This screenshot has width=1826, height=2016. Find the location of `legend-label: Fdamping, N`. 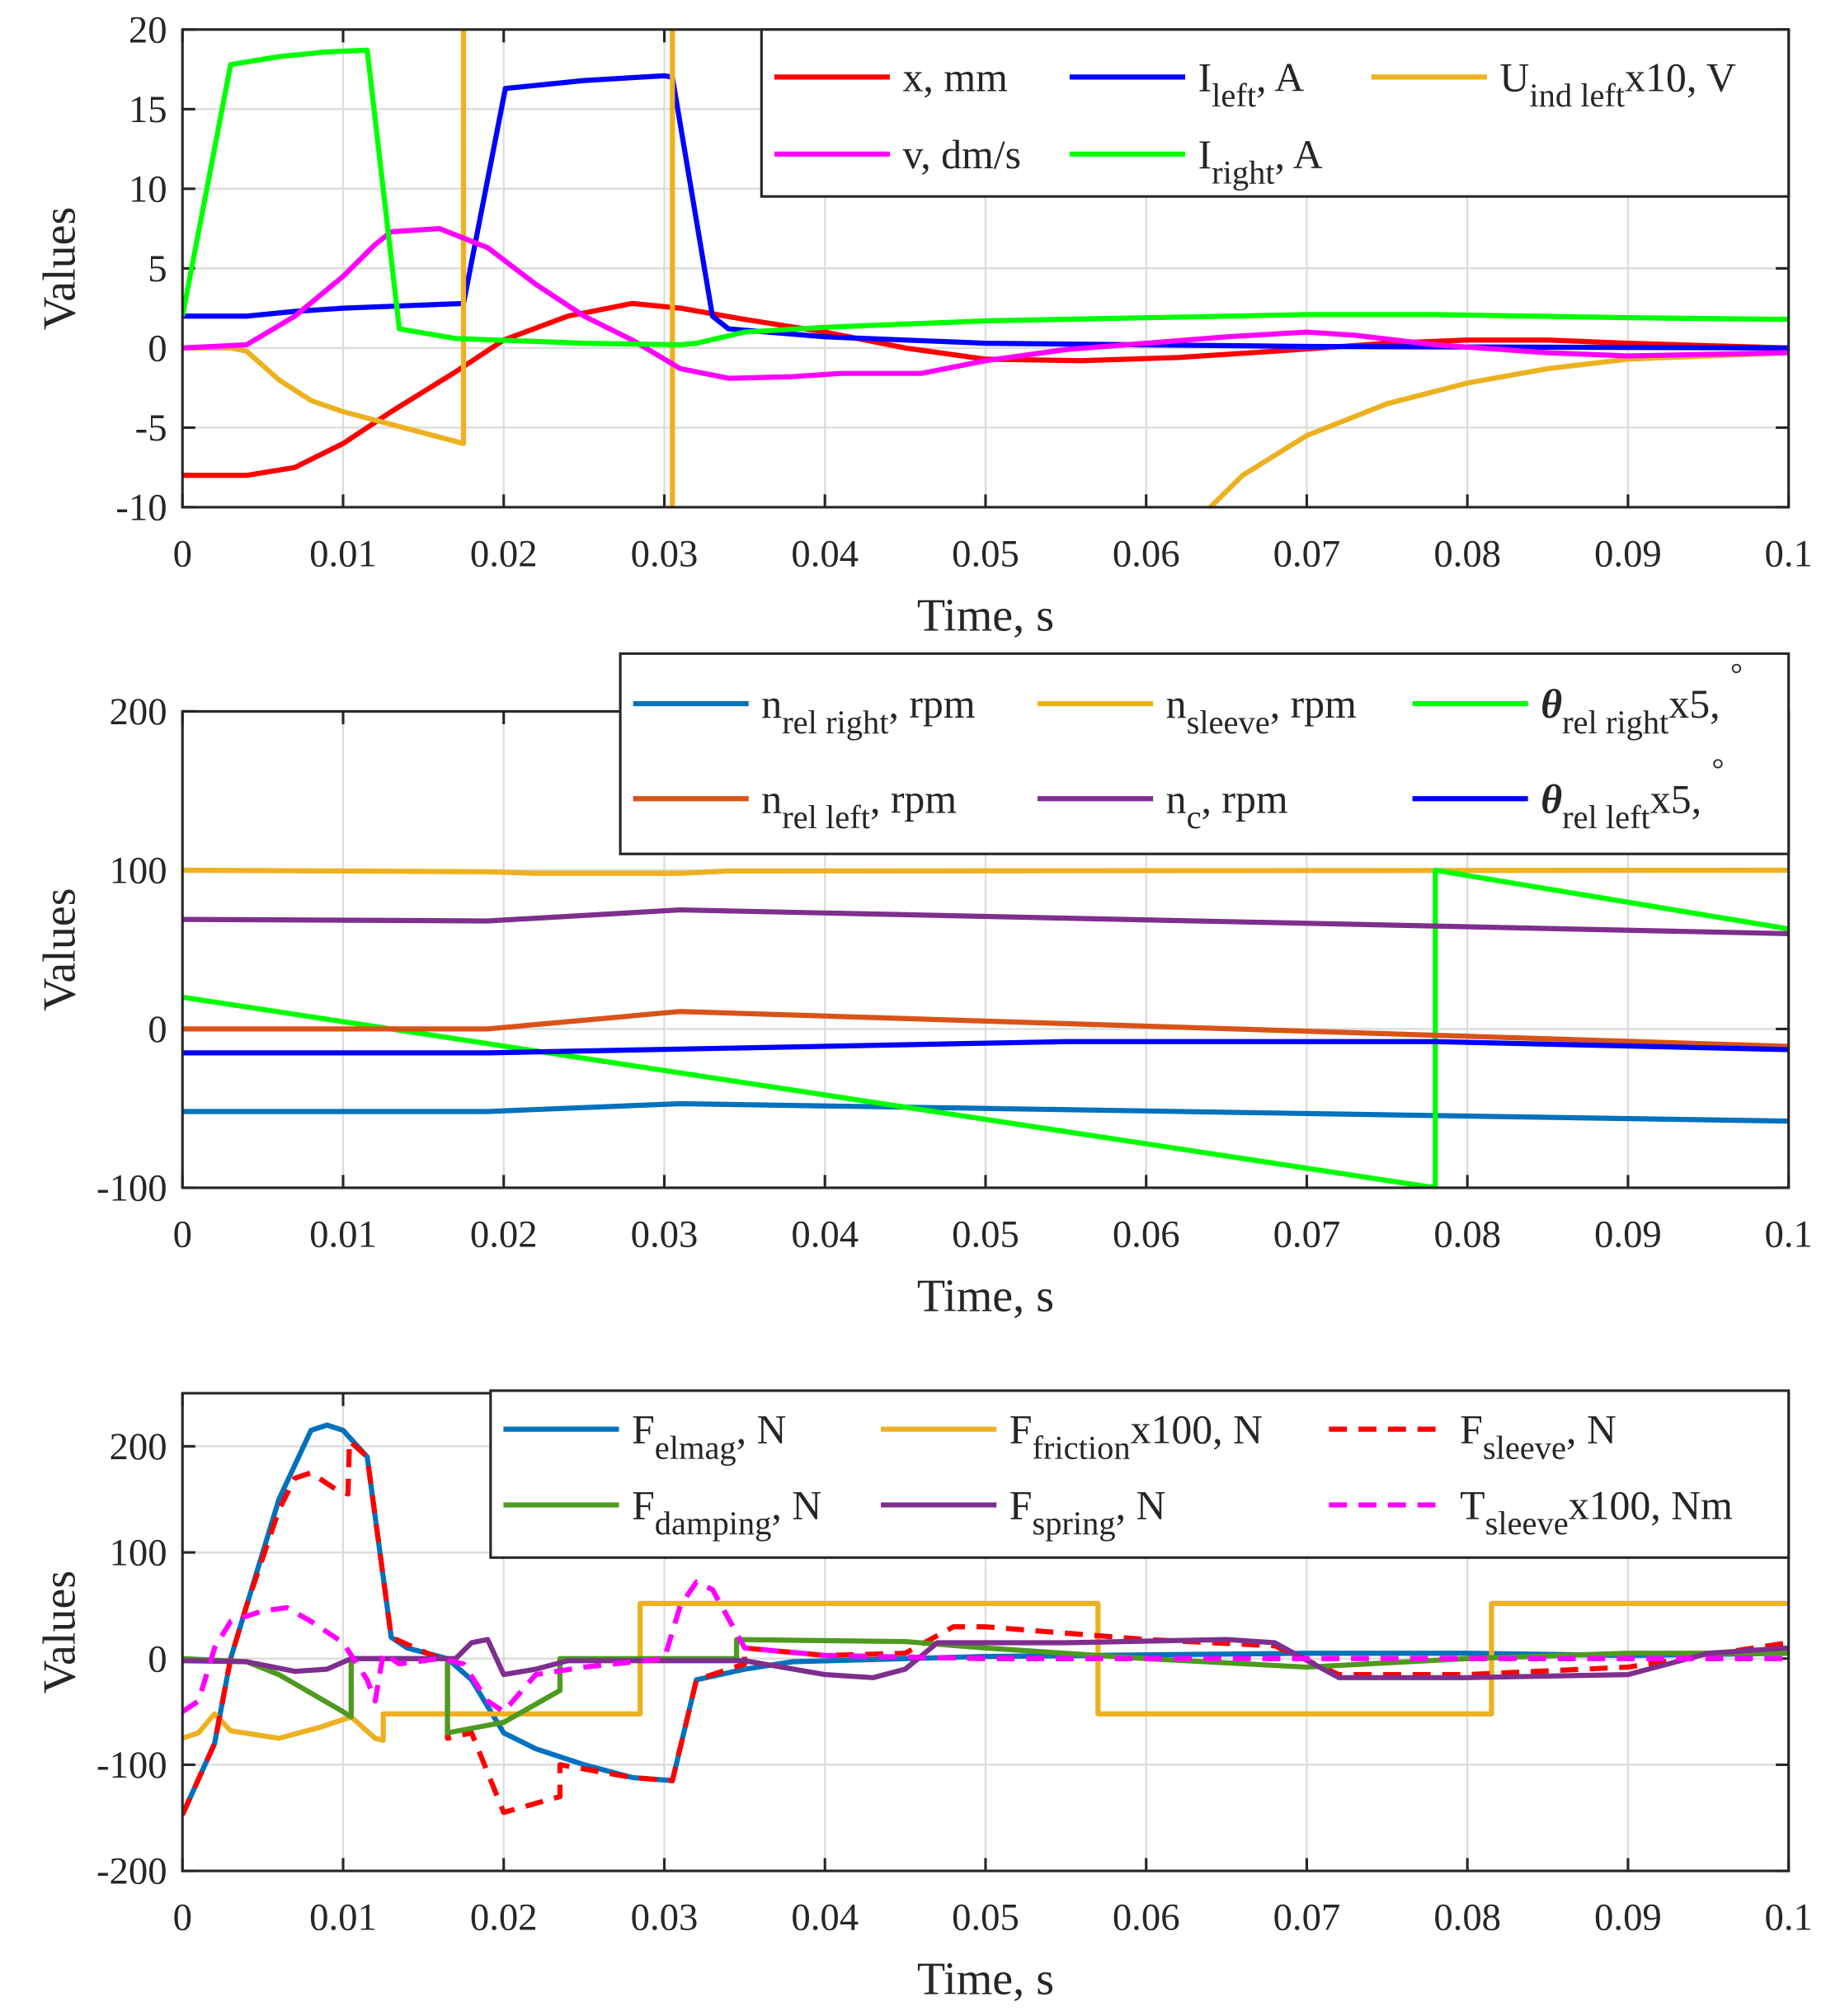

legend-label: Fdamping, N is located at coordinates (726, 1513).